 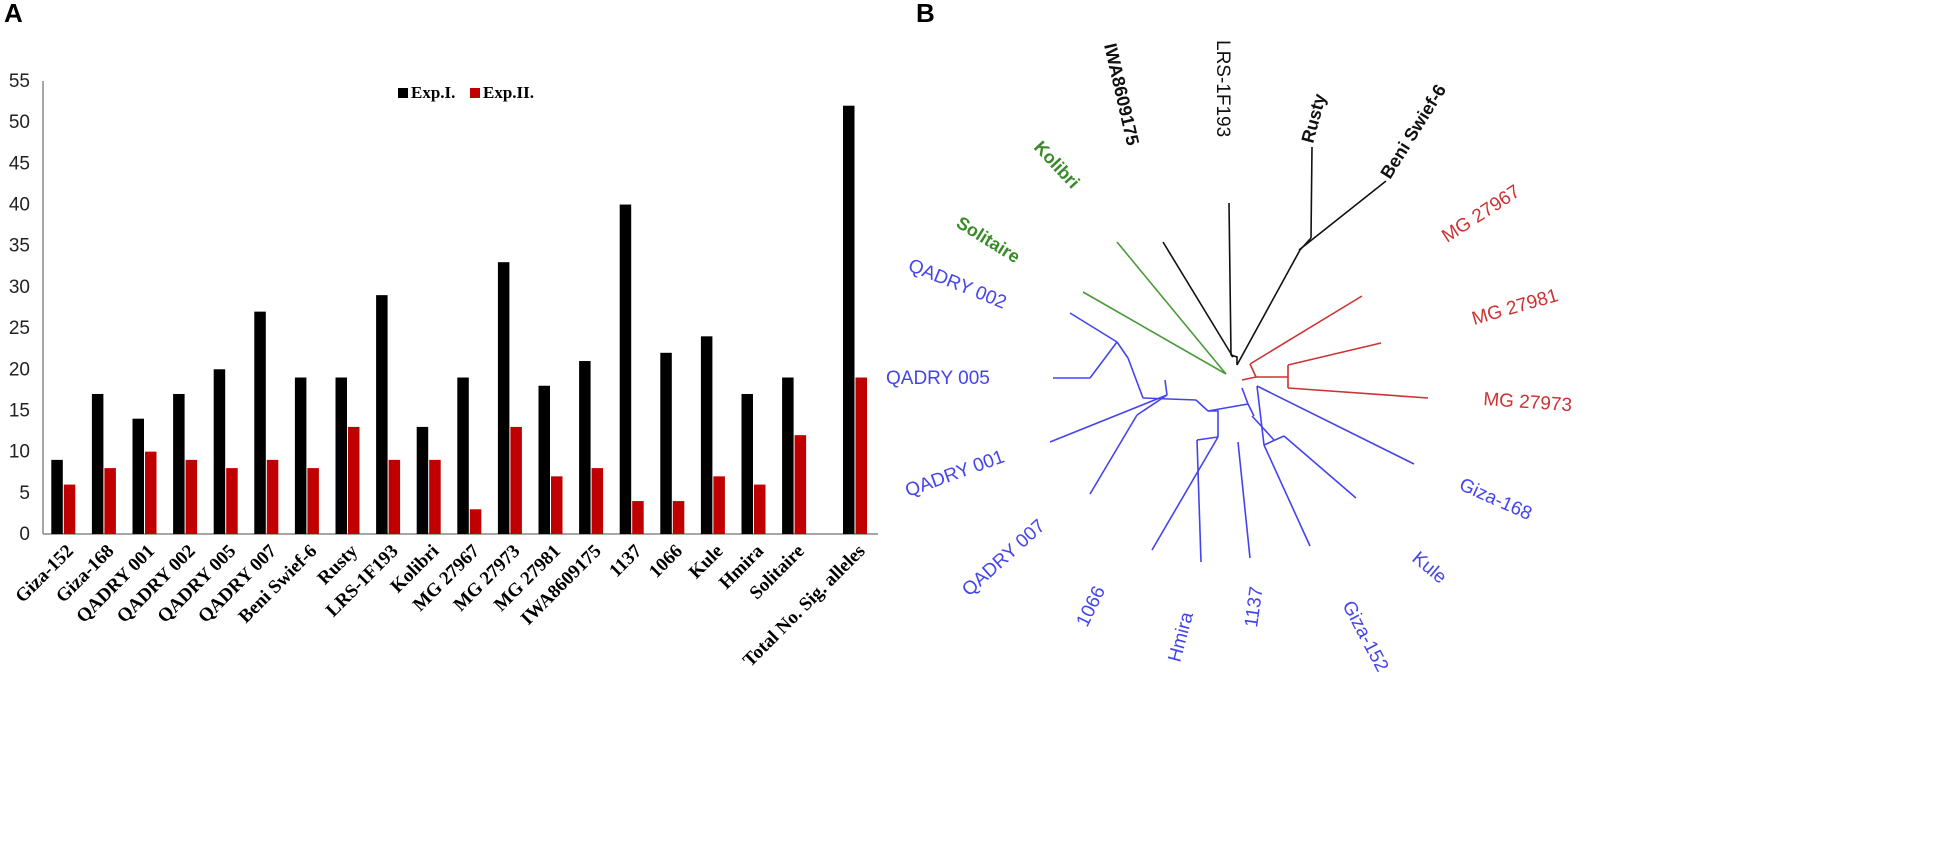 What do you see at coordinates (1429, 568) in the screenshot?
I see `leaf-label: Kule` at bounding box center [1429, 568].